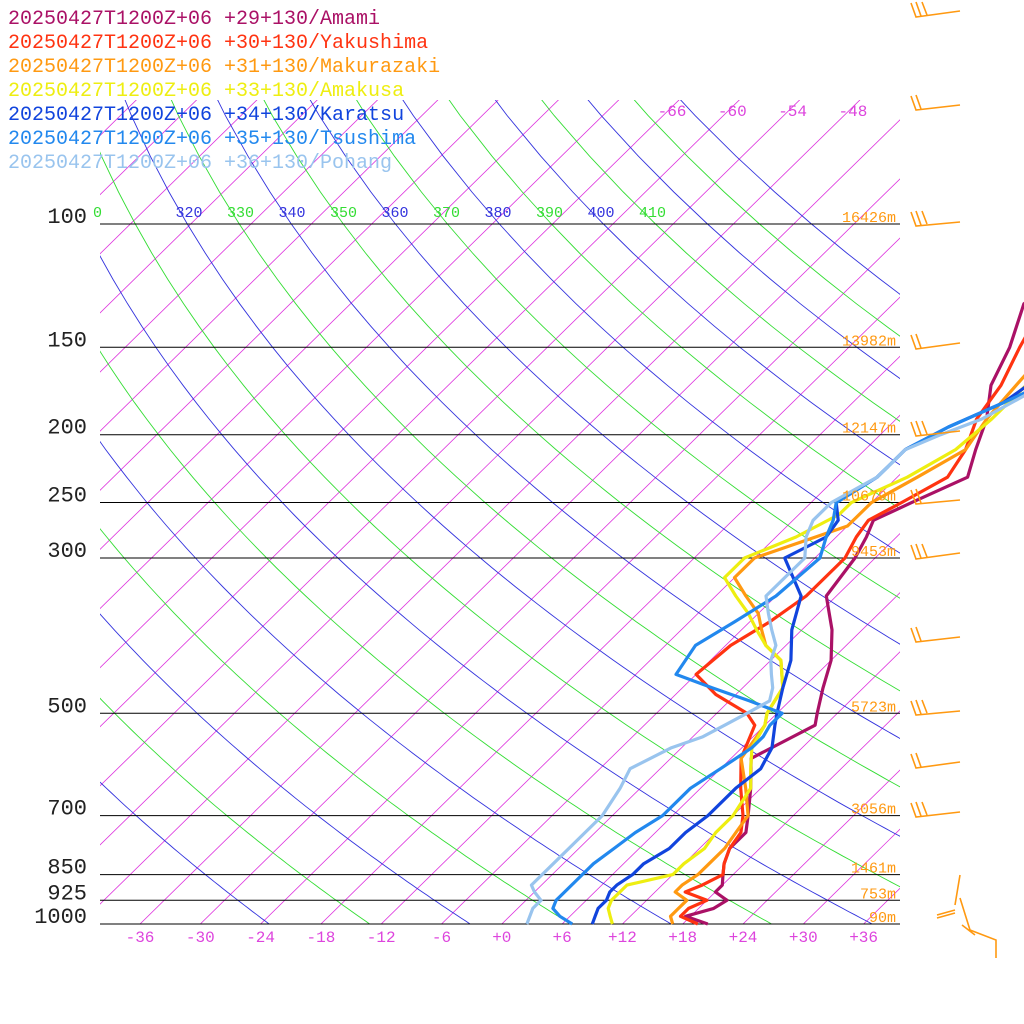 Image resolution: width=1024 pixels, height=1024 pixels. What do you see at coordinates (97, 213) in the screenshot?
I see `theta-label: 0` at bounding box center [97, 213].